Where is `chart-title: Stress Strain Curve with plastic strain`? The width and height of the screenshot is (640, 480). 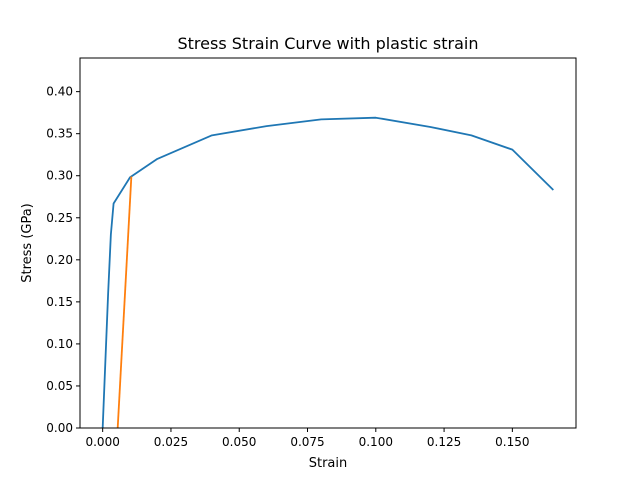
chart-title: Stress Strain Curve with plastic strain is located at coordinates (328, 43).